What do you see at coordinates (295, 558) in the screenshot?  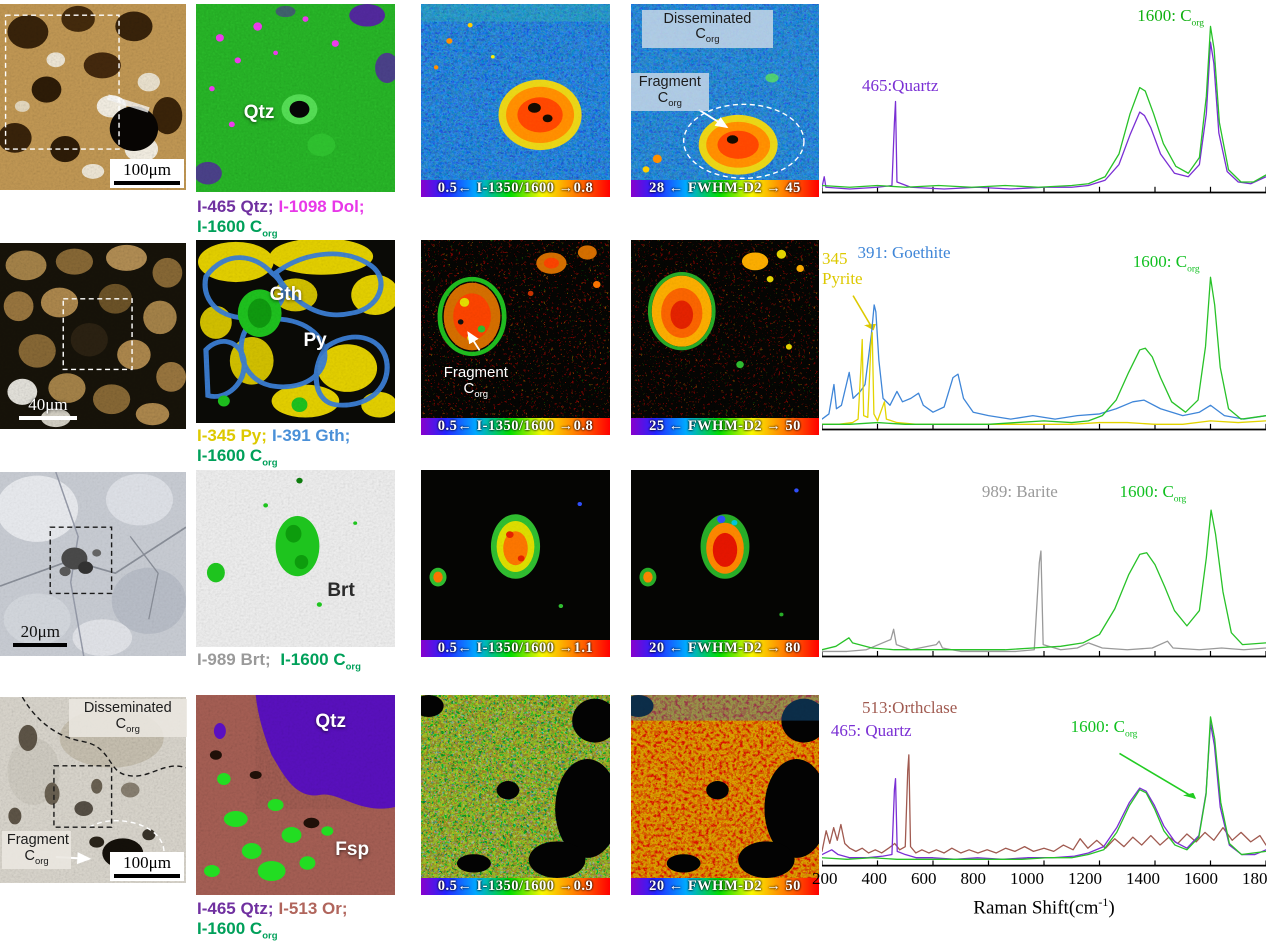 I see `mineral-map-row3: Brt` at bounding box center [295, 558].